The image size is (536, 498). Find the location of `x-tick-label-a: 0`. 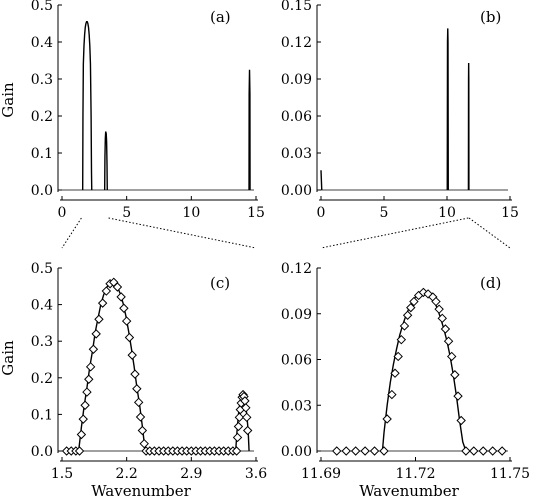

x-tick-label-a: 0 is located at coordinates (62, 213).